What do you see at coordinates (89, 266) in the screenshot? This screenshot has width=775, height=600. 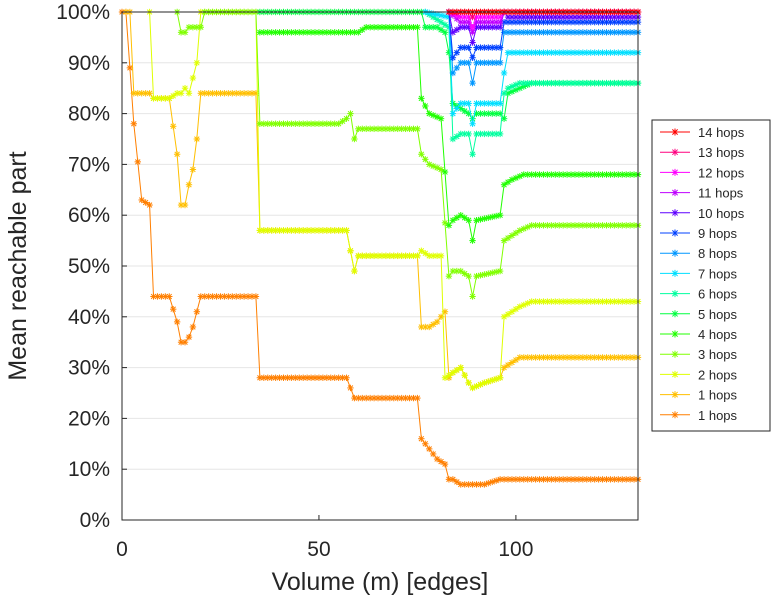 I see `y-tick-label: 50%` at bounding box center [89, 266].